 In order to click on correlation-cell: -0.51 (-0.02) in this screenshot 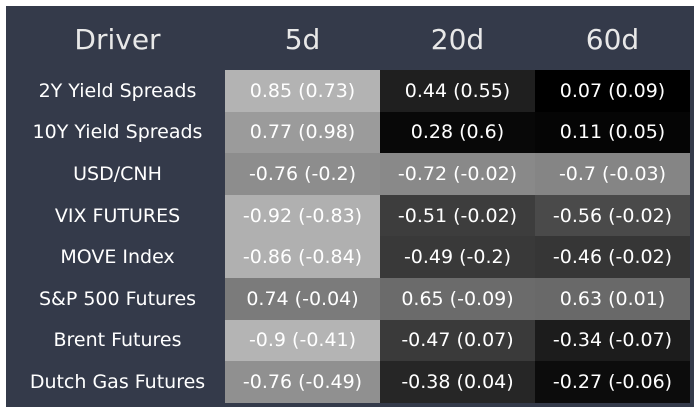, I will do `click(457, 215)`.